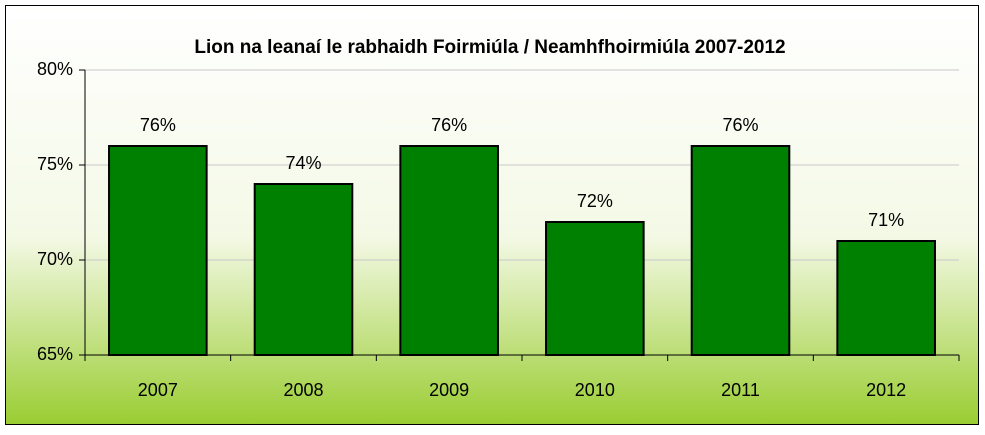 This screenshot has height=435, width=985. I want to click on x-tick-label: 2009, so click(449, 390).